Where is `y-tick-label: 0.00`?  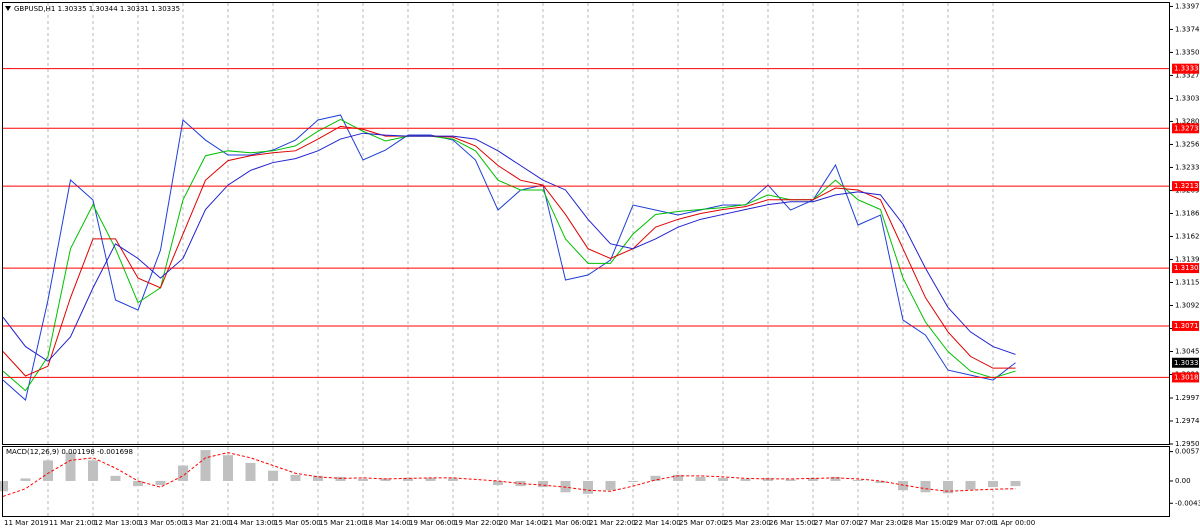
y-tick-label: 0.00 is located at coordinates (1183, 481).